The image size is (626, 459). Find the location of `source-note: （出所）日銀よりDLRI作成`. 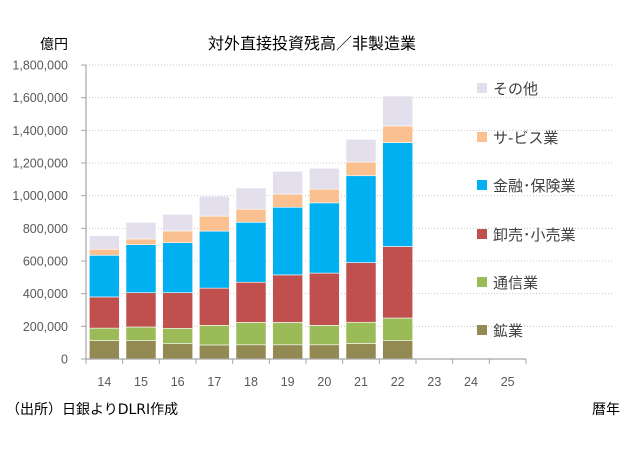

source-note: （出所）日銀よりDLRI作成 is located at coordinates (92, 410).